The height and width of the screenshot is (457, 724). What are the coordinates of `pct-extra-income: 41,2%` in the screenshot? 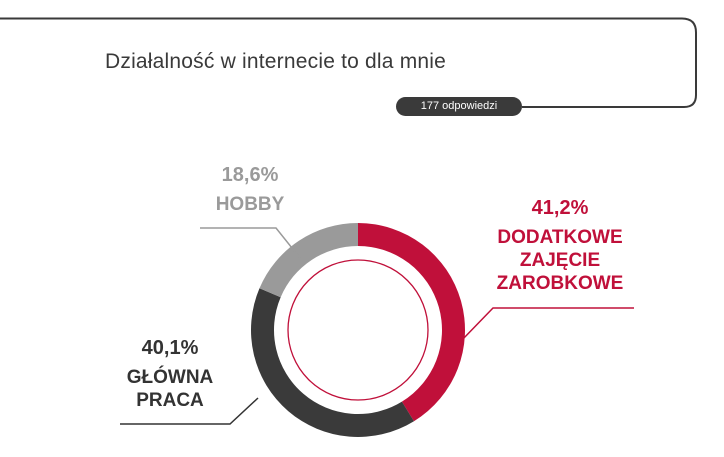 It's located at (560, 208).